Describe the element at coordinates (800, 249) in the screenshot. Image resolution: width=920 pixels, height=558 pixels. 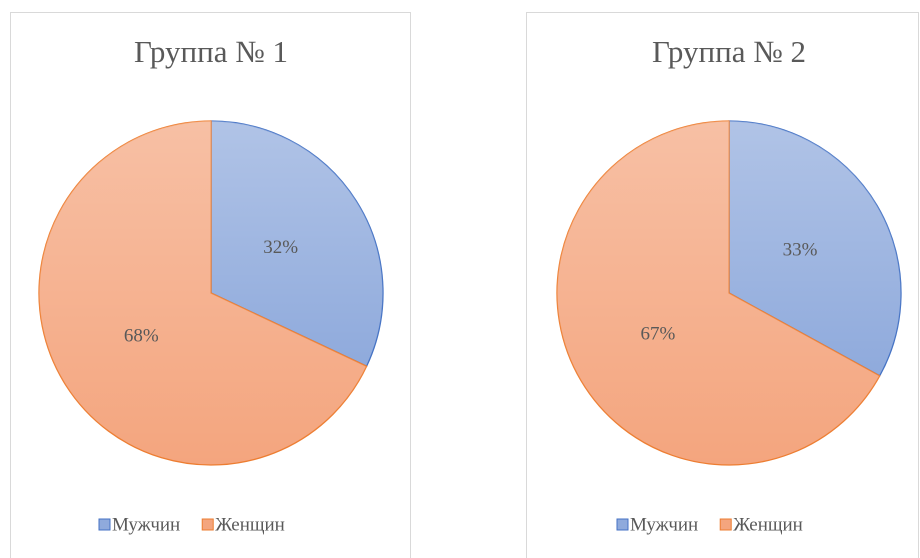
I see `data-label: 33%` at that location.